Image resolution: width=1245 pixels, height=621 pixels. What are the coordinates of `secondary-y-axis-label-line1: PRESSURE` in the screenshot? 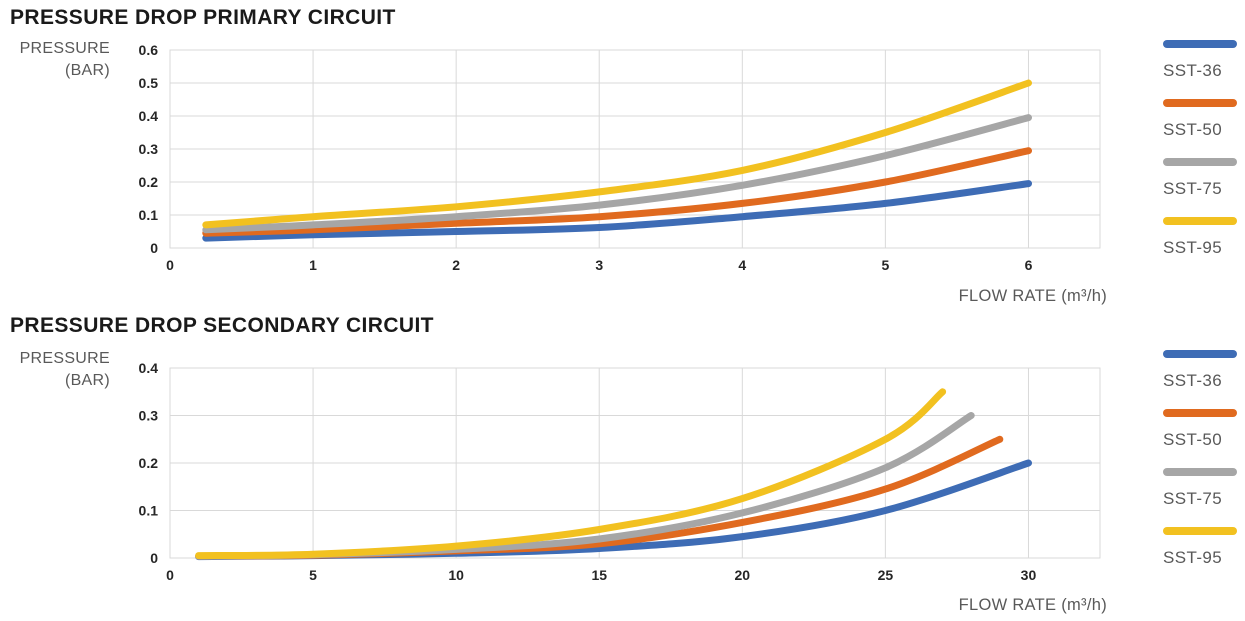 It's located at (64, 358).